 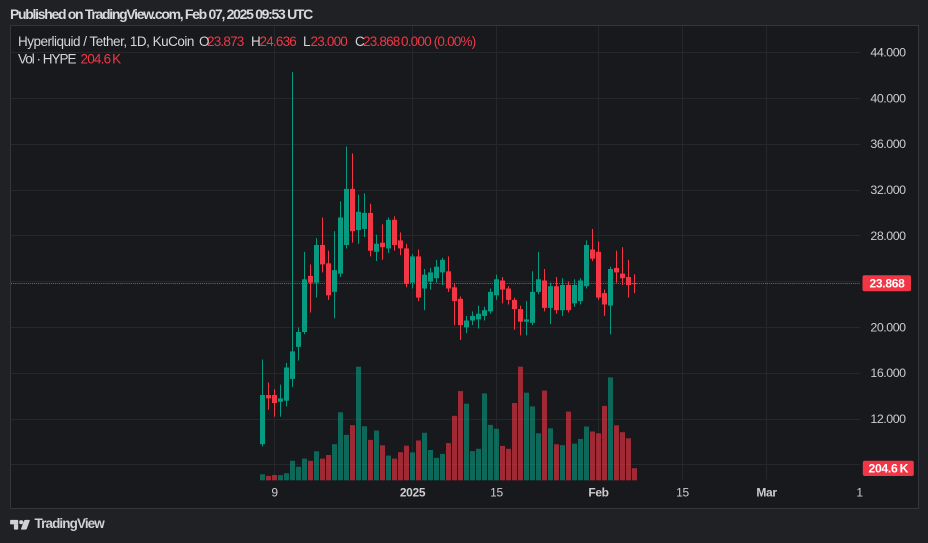 What do you see at coordinates (106, 41) in the screenshot?
I see `svg-text:Hyperliquid / Tether, 1D, KuCo: Hyperliquid / Tether, 1D, KuCoin` at bounding box center [106, 41].